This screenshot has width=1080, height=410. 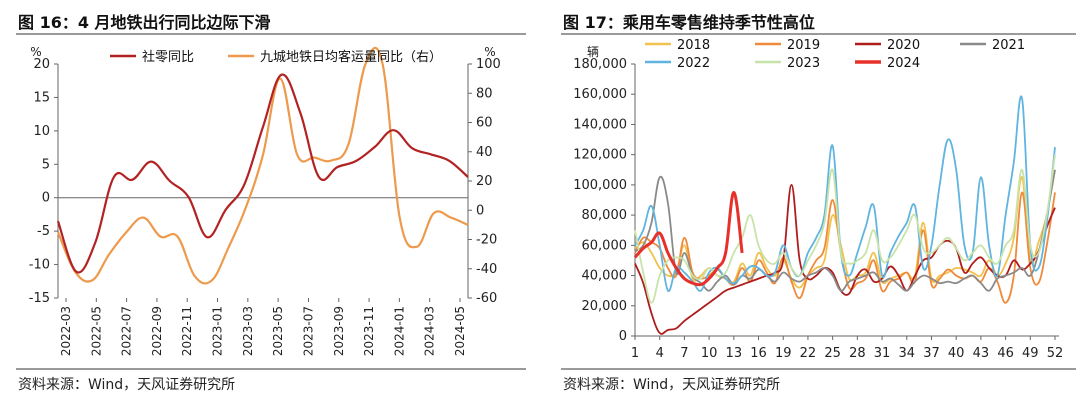 What do you see at coordinates (484, 152) in the screenshot?
I see `right-y-tick-label: 40` at bounding box center [484, 152].